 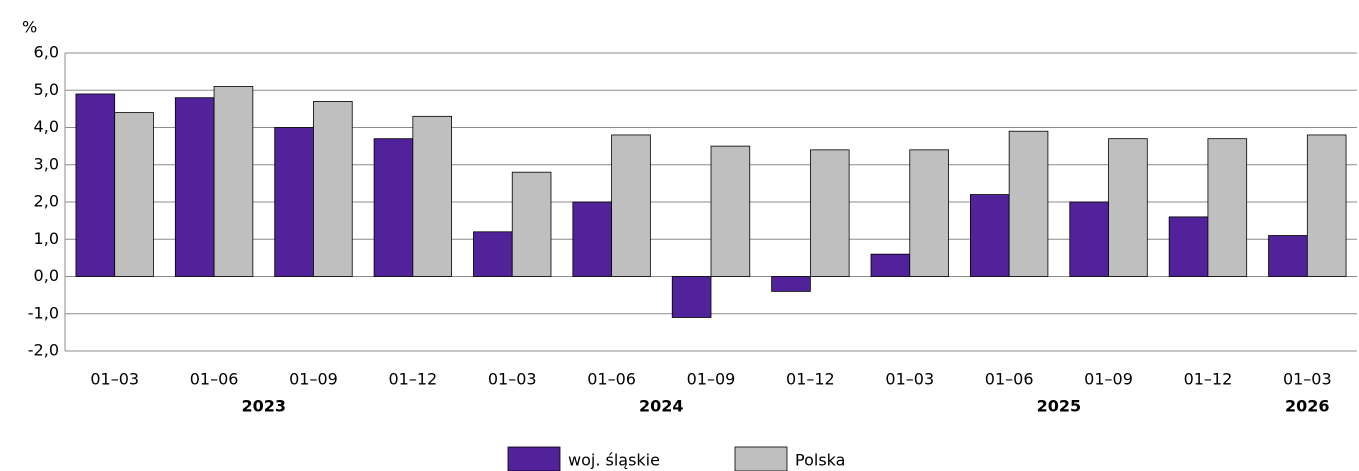 What do you see at coordinates (614, 460) in the screenshot?
I see `legend-label: woj. śląskie` at bounding box center [614, 460].